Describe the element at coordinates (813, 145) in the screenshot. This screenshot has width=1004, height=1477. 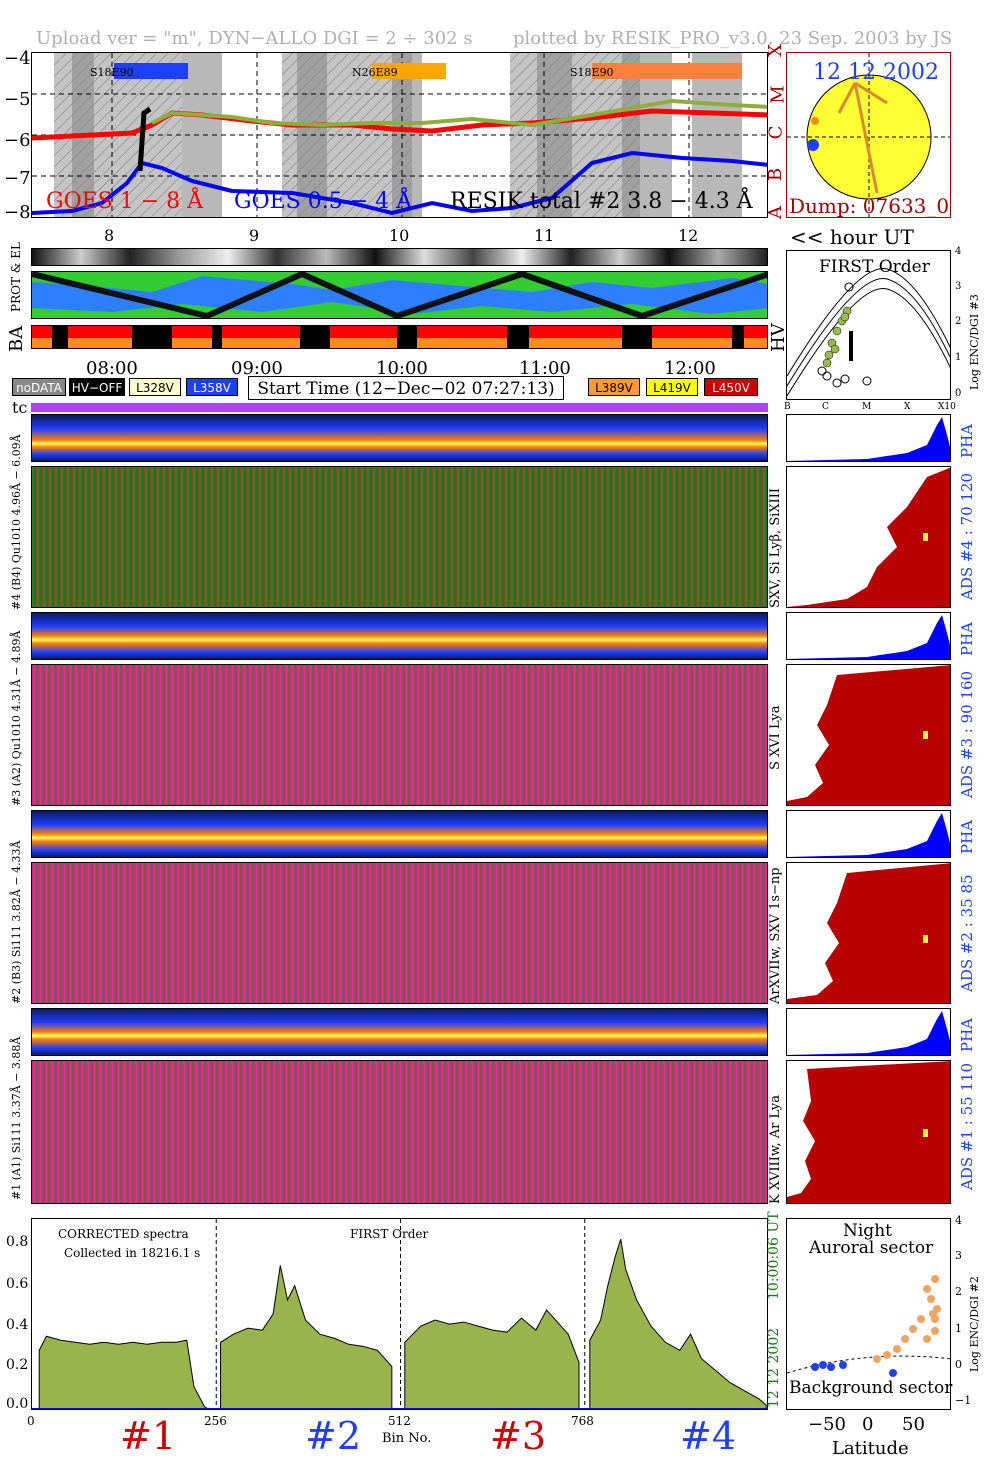
I see `sun-region-blue` at that location.